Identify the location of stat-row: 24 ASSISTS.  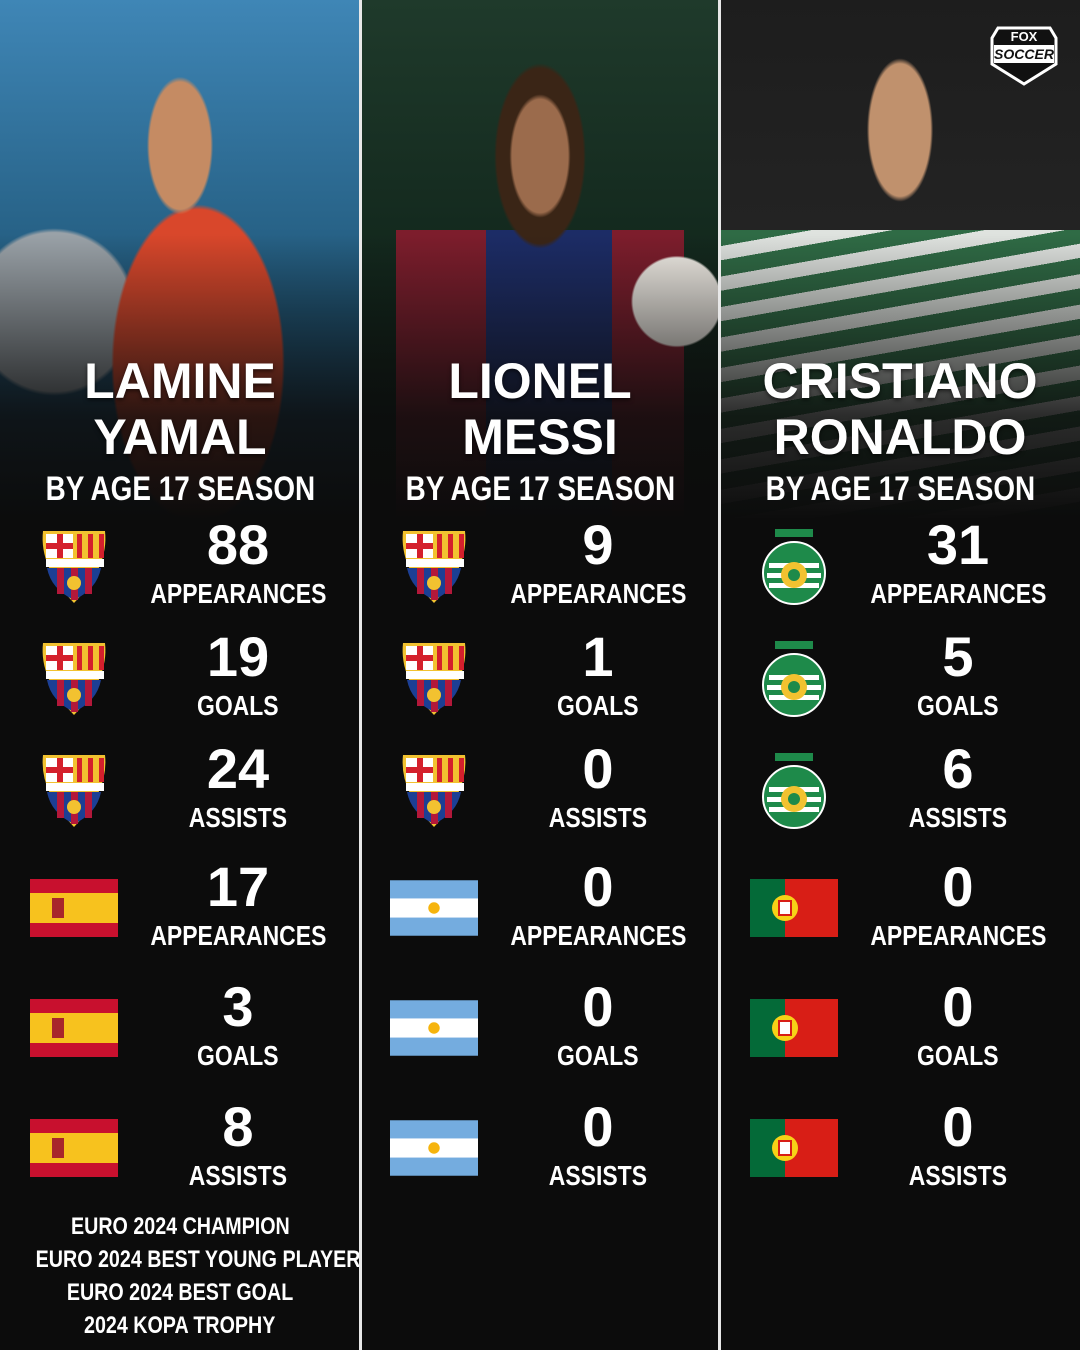
(180, 790).